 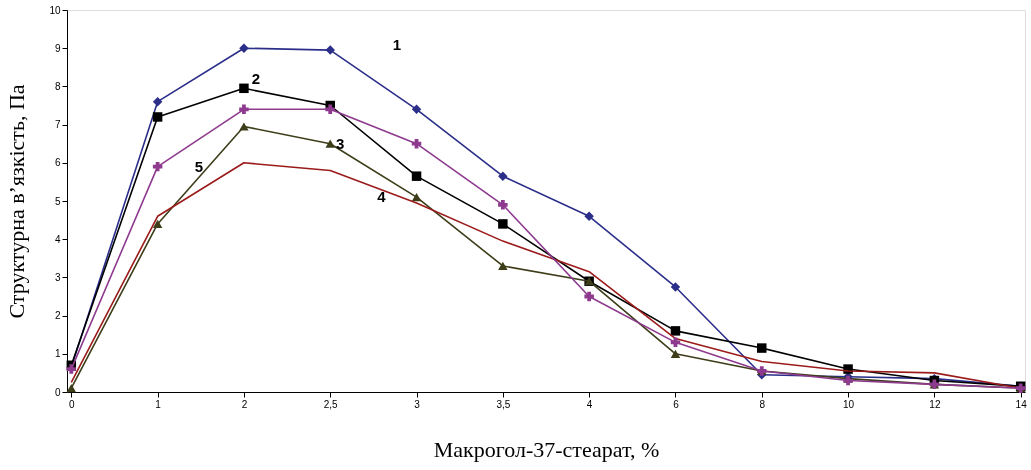 I want to click on y-tick-label: 3, so click(x=57, y=277).